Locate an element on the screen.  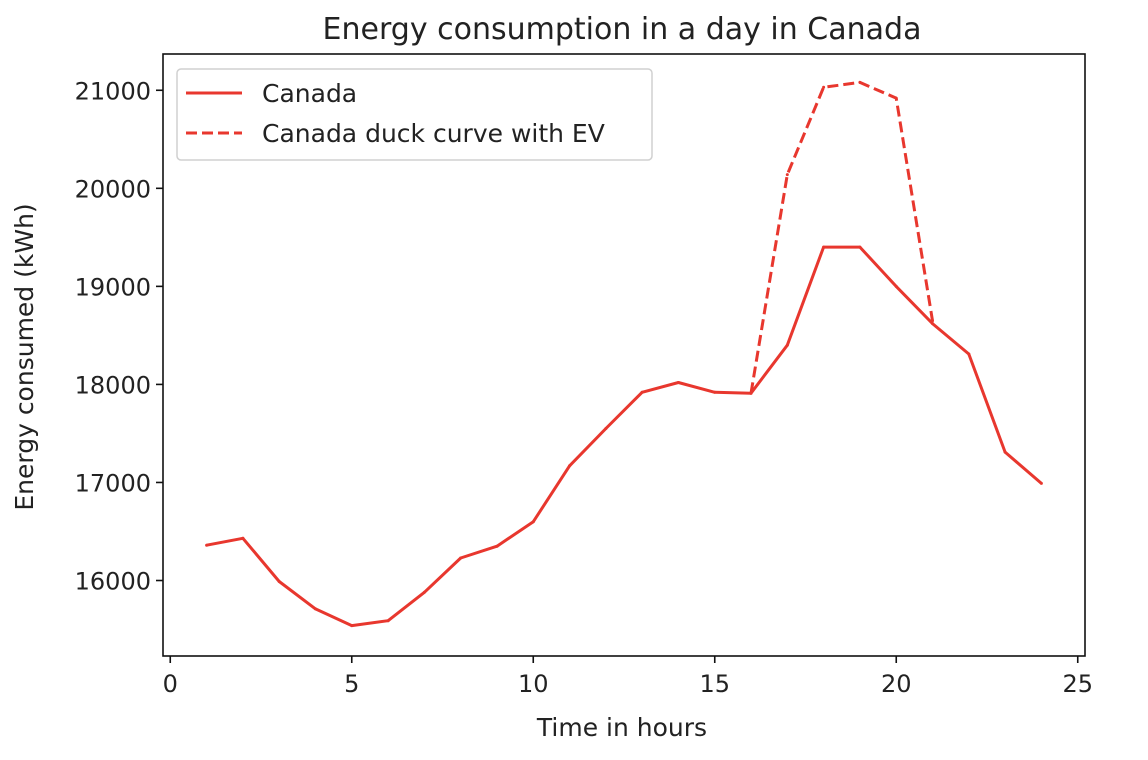
y-axis-title: Energy consumed (kWh) is located at coordinates (24, 356).